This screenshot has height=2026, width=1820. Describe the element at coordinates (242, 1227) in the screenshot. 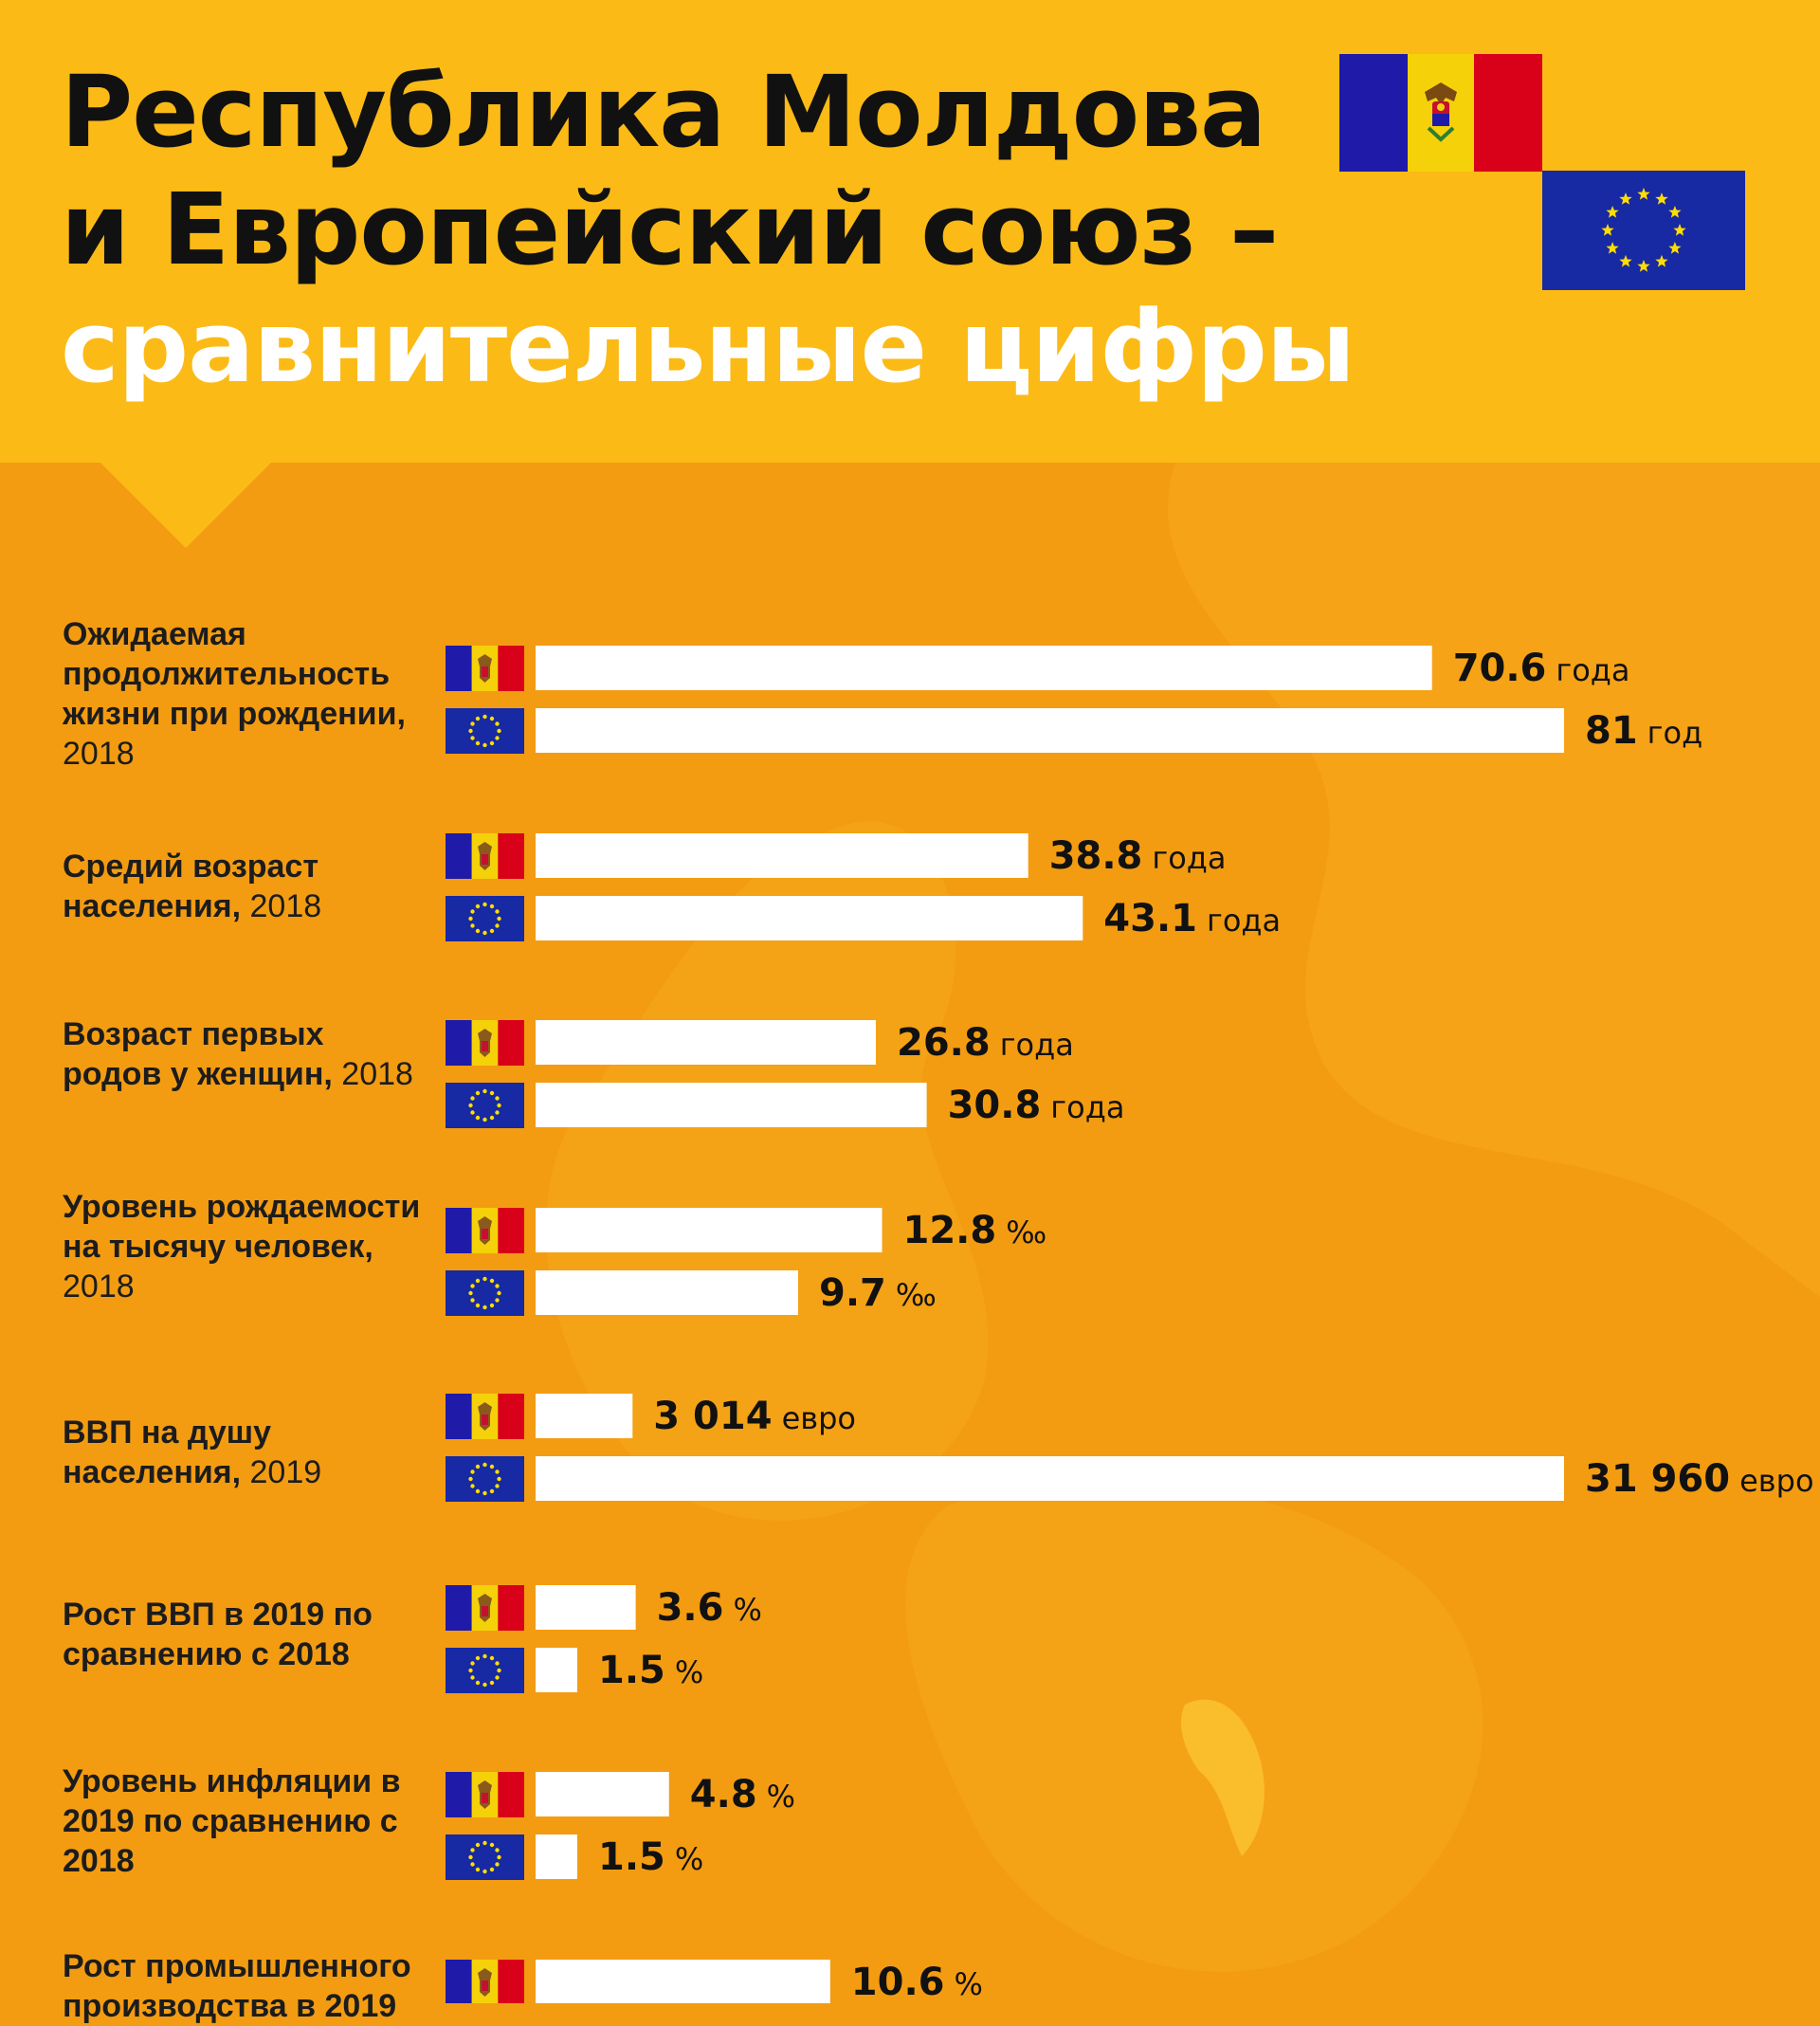

I see `category-name: Уровень рождаемости на тысячу человек,` at that location.